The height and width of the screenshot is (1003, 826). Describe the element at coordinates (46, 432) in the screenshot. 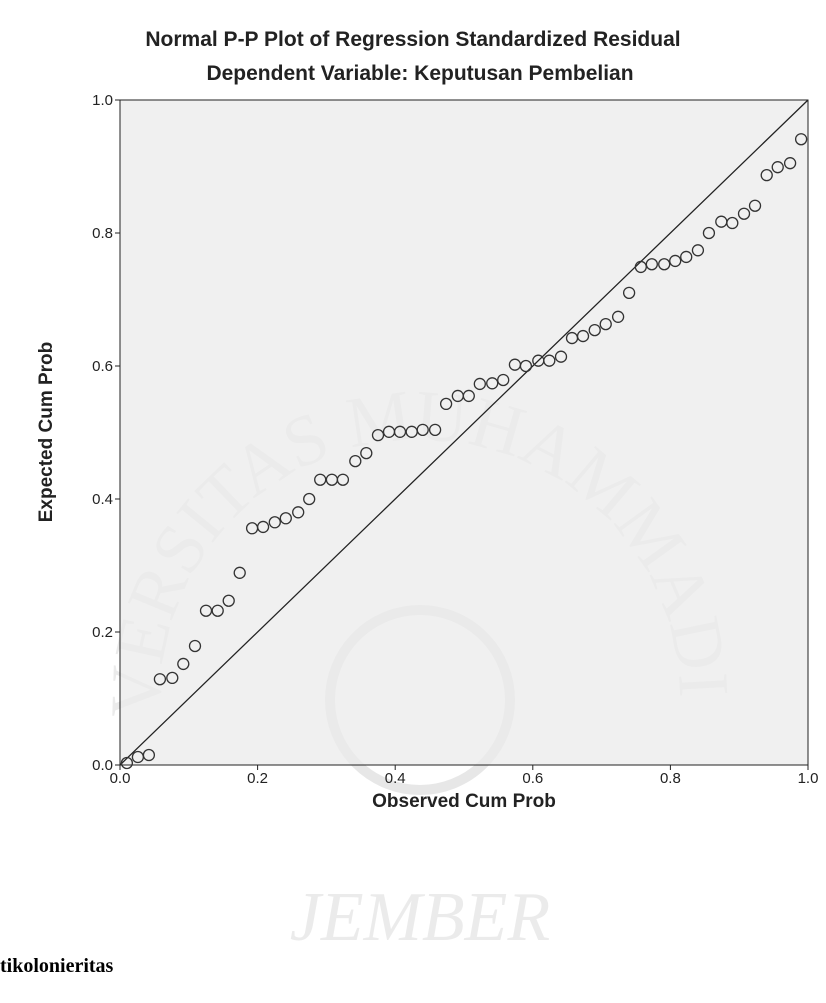

I see `y-axis-label: Expected Cum Prob` at that location.